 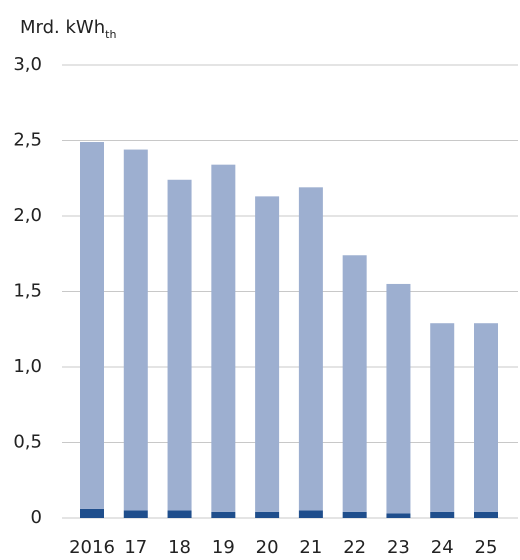 What do you see at coordinates (27, 366) in the screenshot?
I see `y-tick-label: 1,0` at bounding box center [27, 366].